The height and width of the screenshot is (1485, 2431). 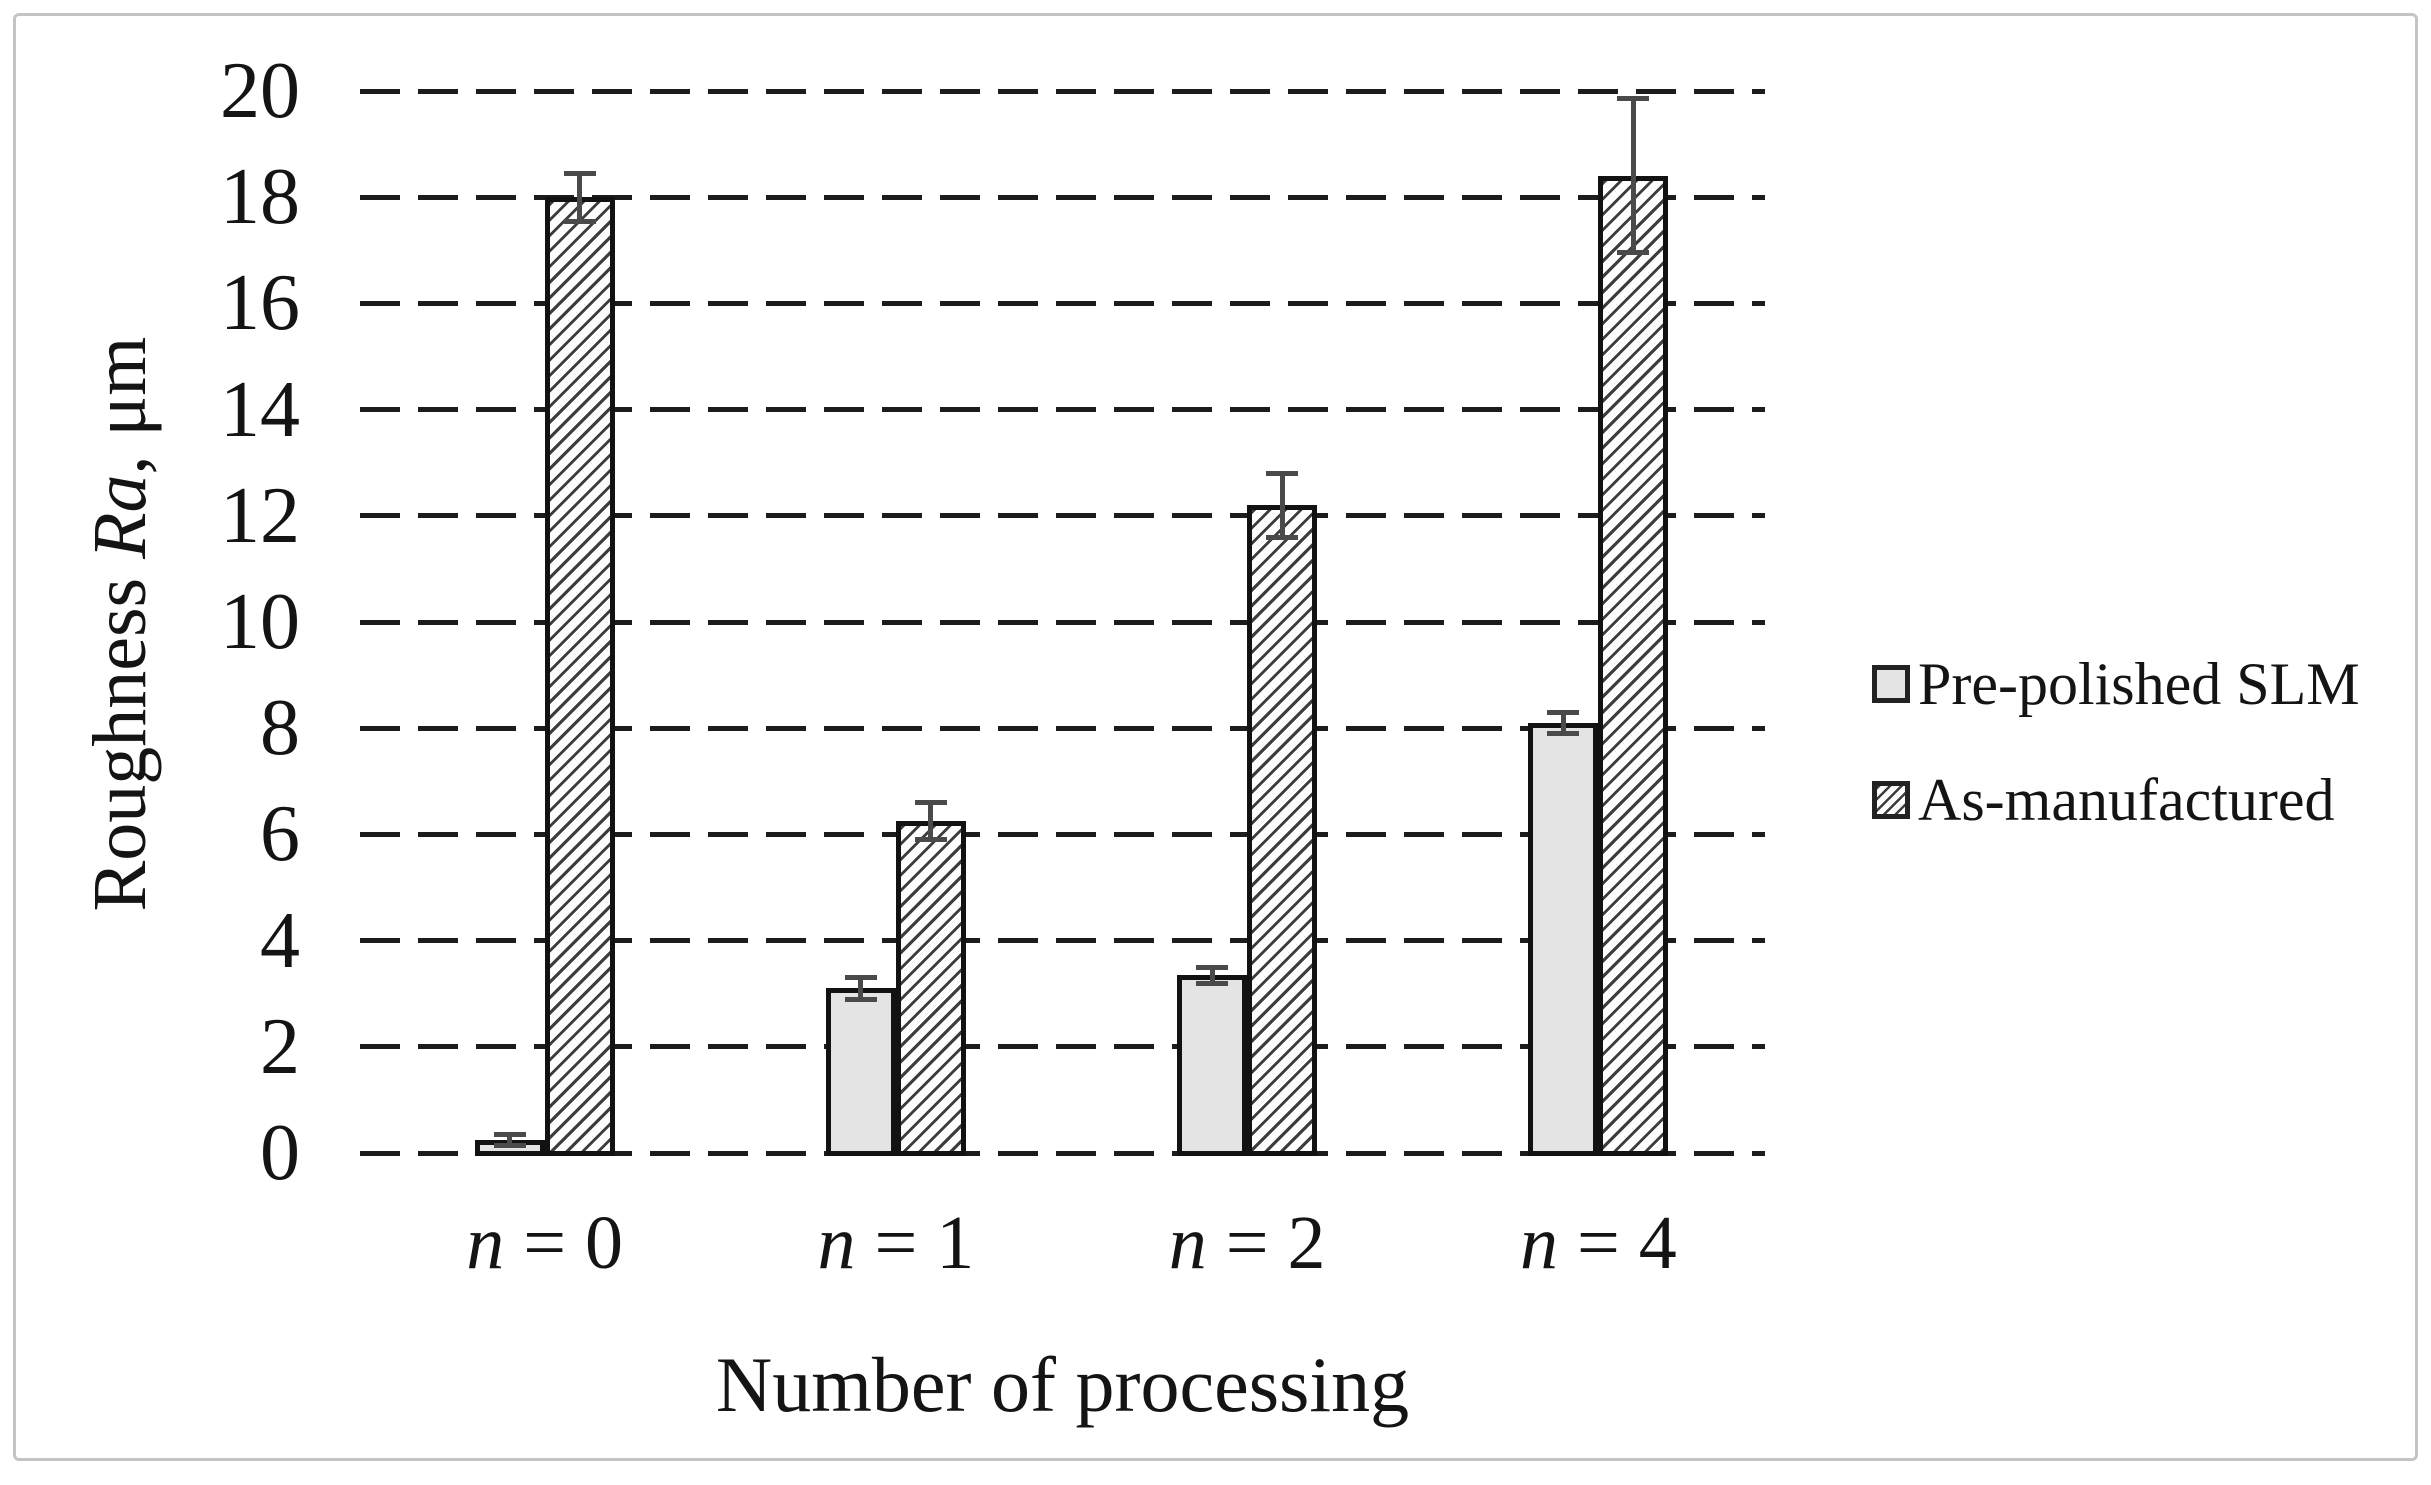 I want to click on legend-item-as-manufactured: As-manufactured, so click(x=2116, y=800).